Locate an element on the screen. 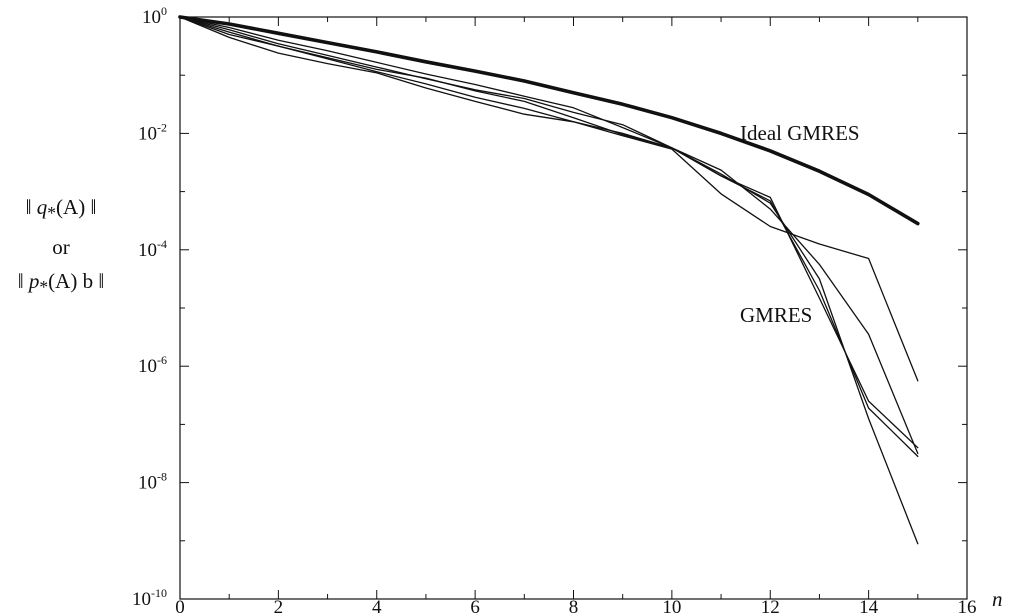 The image size is (1011, 616). x-tick-label: 8 is located at coordinates (574, 606).